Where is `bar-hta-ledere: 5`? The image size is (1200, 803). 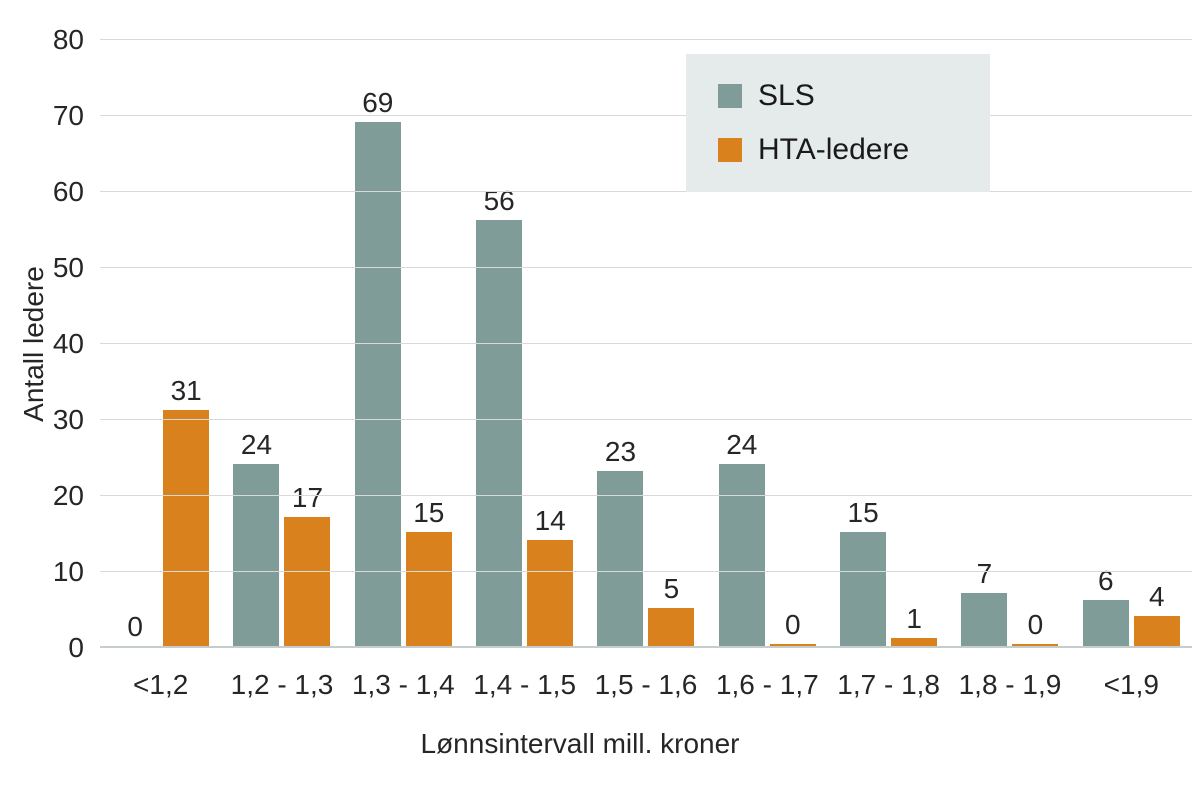
bar-hta-ledere: 5 is located at coordinates (671, 609).